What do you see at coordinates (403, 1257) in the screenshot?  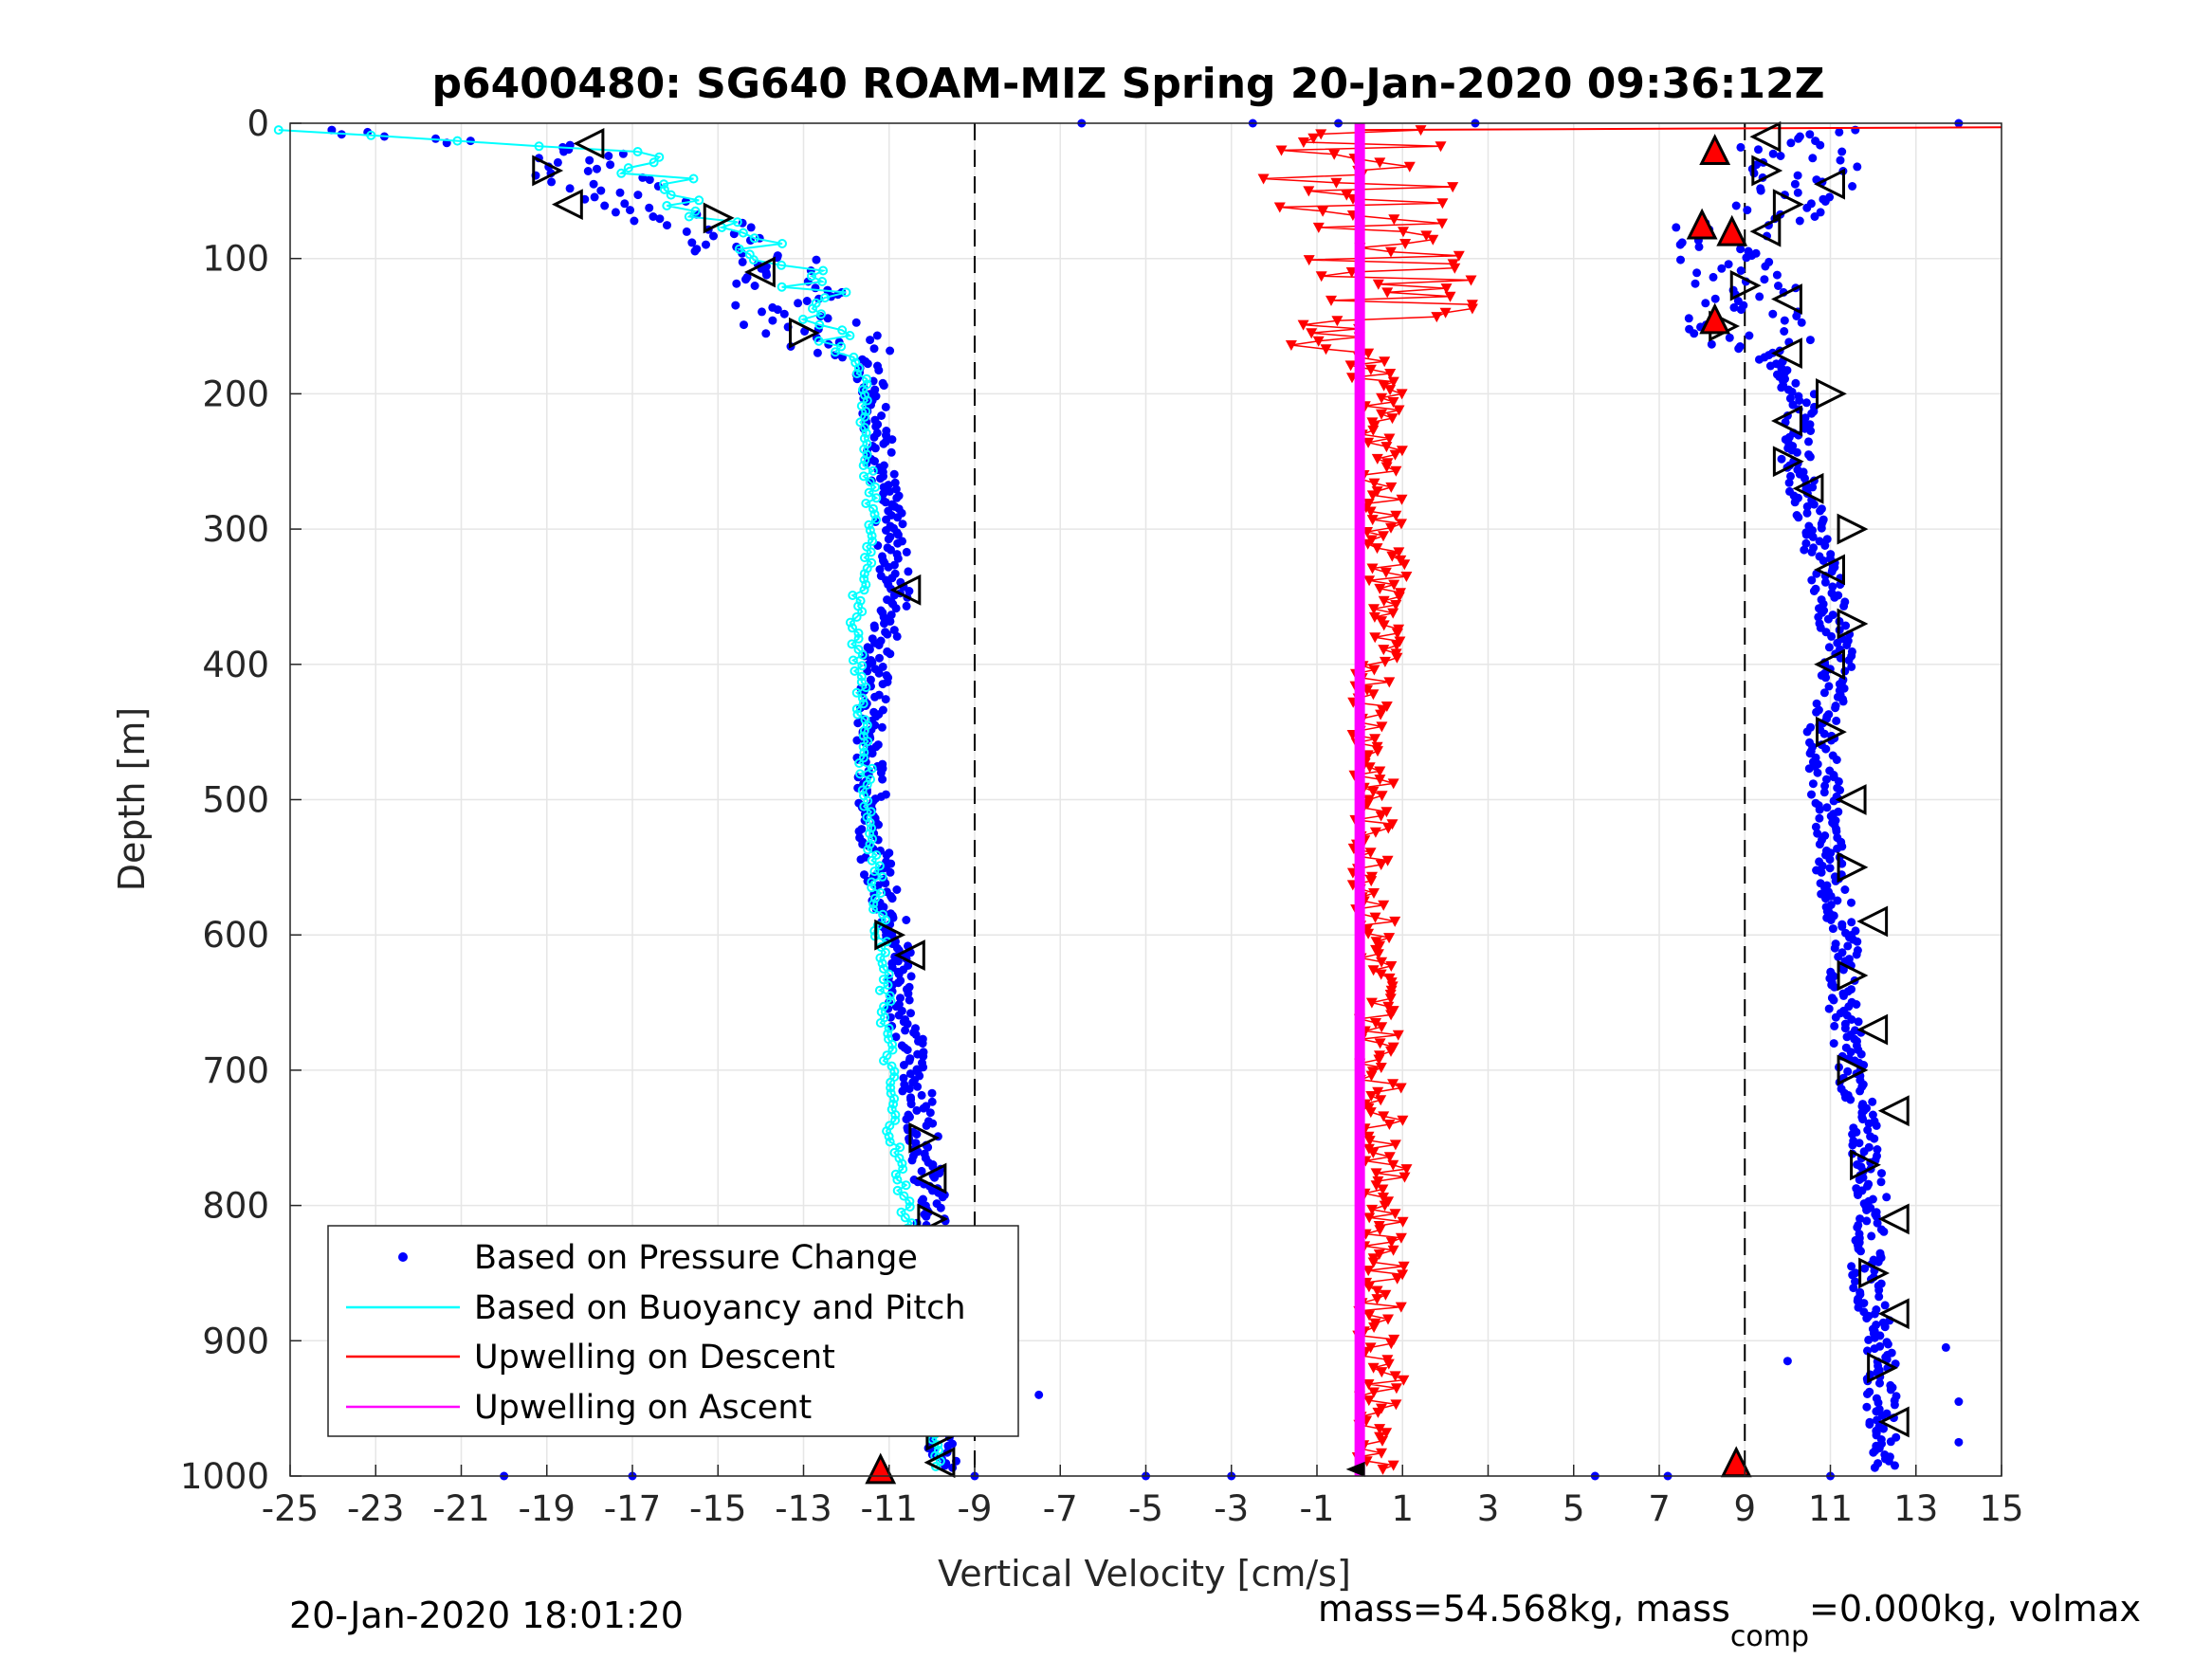 I see `legend-pressure-marker` at bounding box center [403, 1257].